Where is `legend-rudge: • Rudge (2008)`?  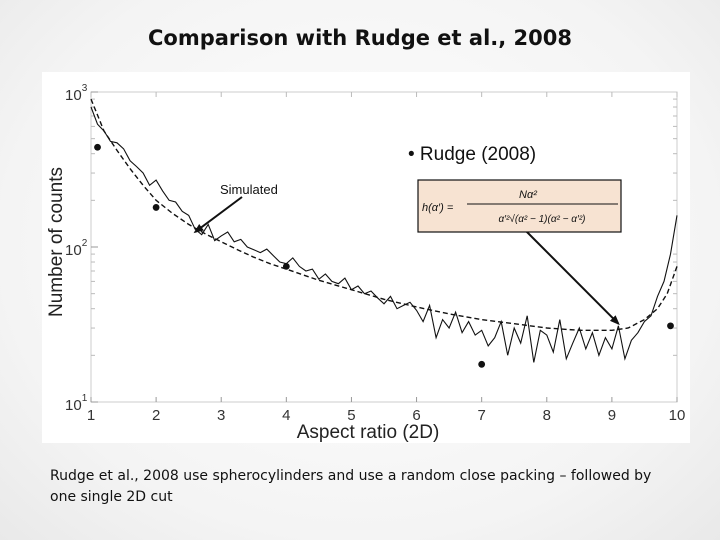
legend-rudge: • Rudge (2008) is located at coordinates (472, 154).